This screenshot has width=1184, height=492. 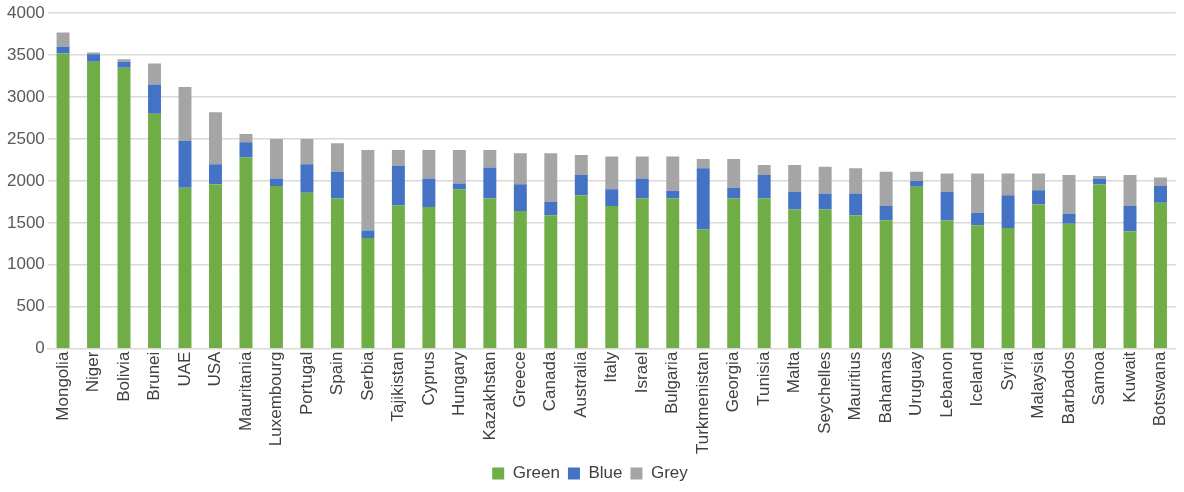 I want to click on x-tick-label: Australia, so click(x=580, y=384).